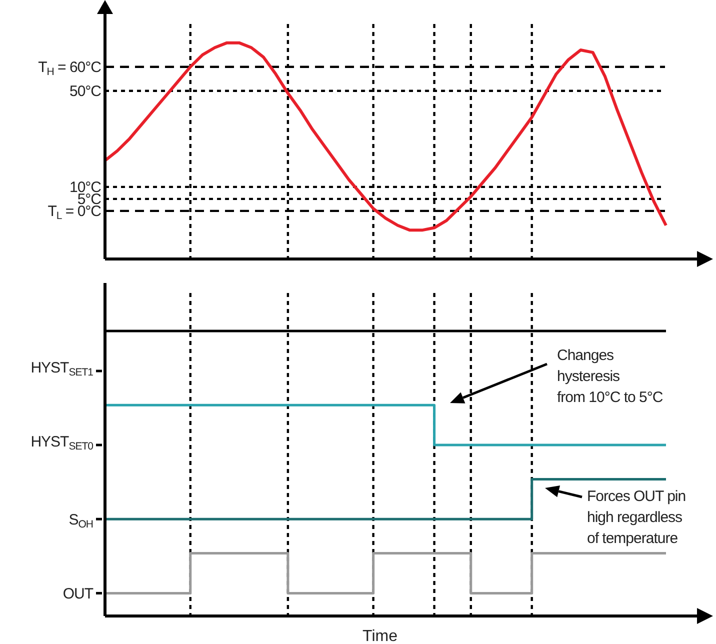  I want to click on y-tick-label: 50°C, so click(85, 91).